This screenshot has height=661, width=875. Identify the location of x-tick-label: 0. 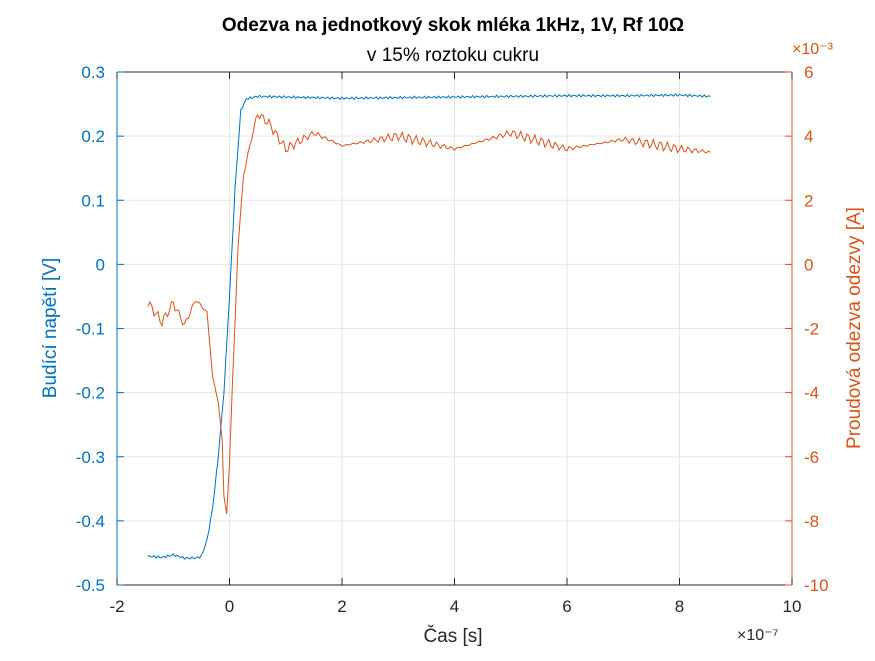
(229, 606).